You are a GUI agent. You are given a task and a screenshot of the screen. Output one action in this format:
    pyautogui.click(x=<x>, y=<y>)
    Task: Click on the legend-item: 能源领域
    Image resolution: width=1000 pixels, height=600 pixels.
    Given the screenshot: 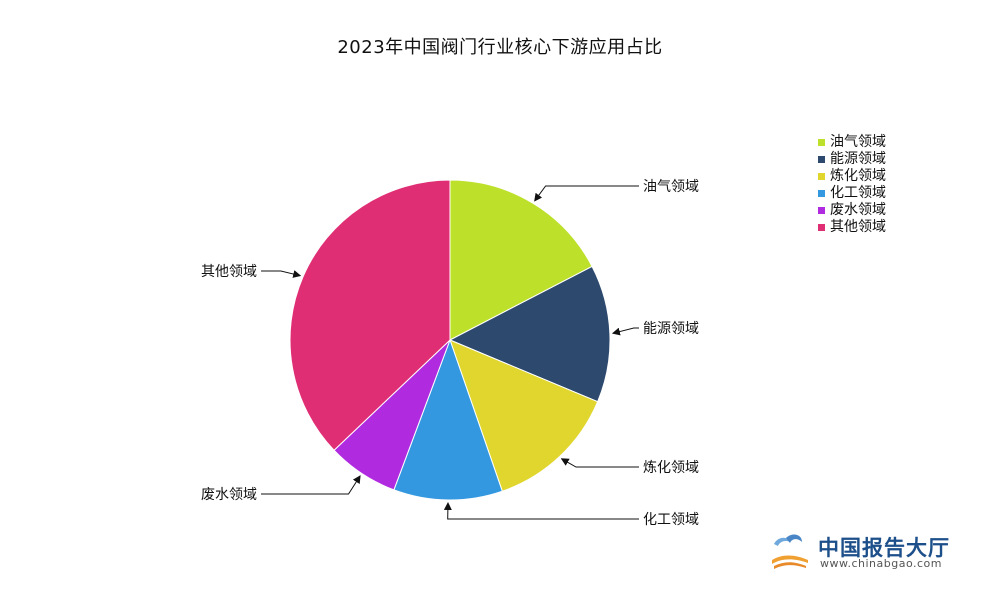 What is the action you would take?
    pyautogui.click(x=852, y=159)
    